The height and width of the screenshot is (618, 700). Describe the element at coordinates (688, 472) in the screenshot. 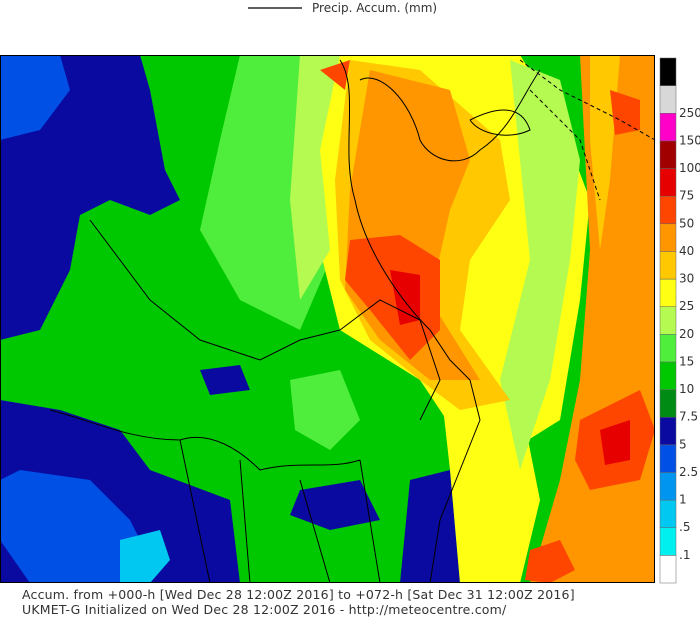

I see `colorbar-label: 2.5` at that location.